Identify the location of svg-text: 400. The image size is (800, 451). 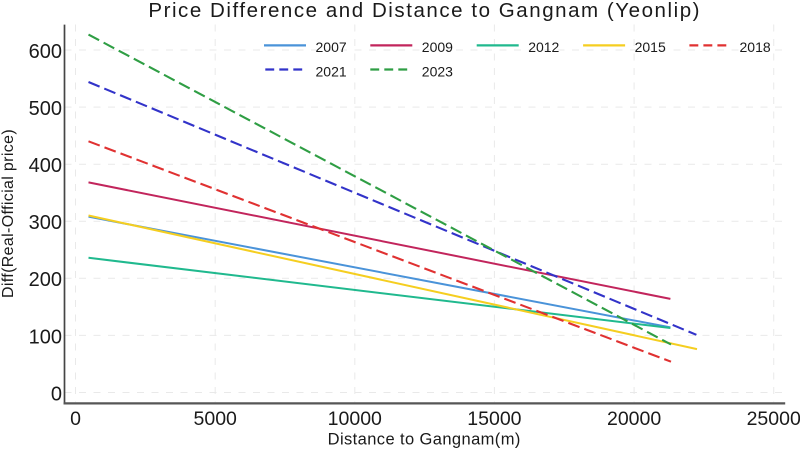
(45, 166).